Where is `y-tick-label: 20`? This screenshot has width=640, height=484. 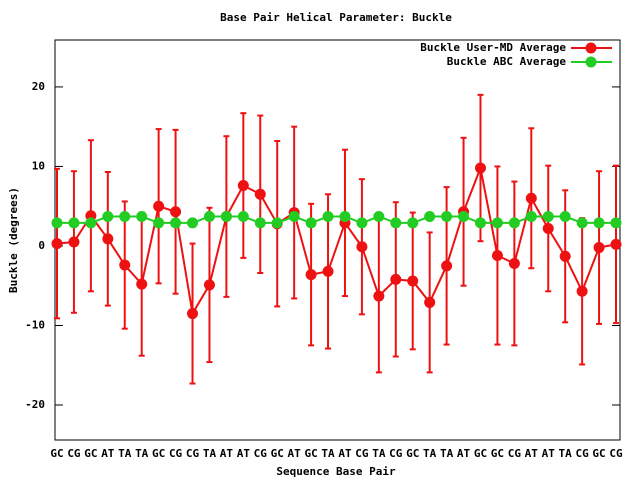
y-tick-label: 20 is located at coordinates (38, 86).